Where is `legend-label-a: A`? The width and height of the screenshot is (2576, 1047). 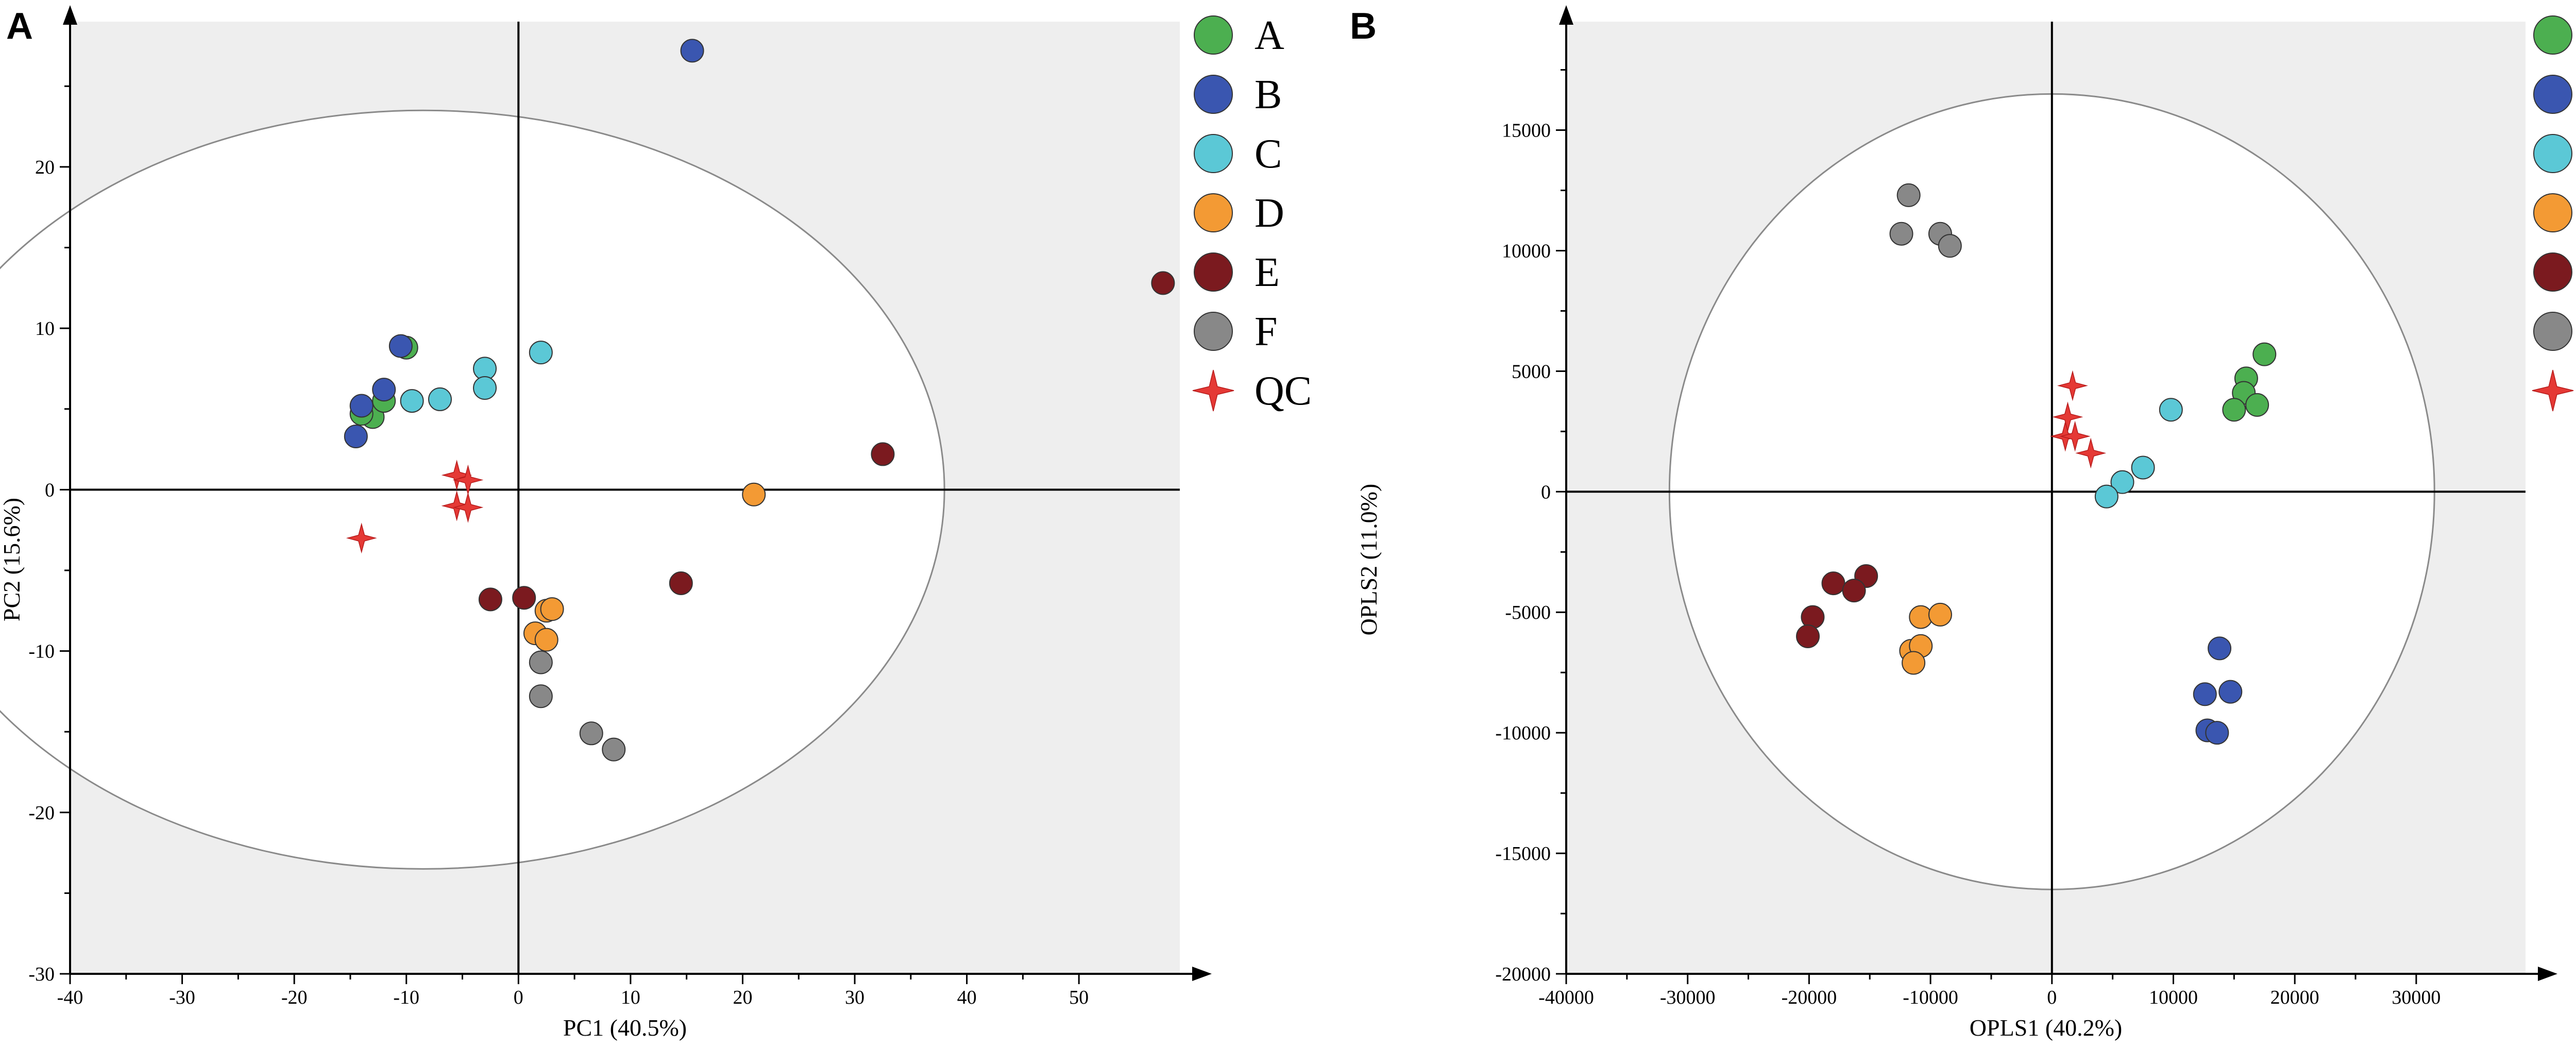 legend-label-a: A is located at coordinates (1269, 35).